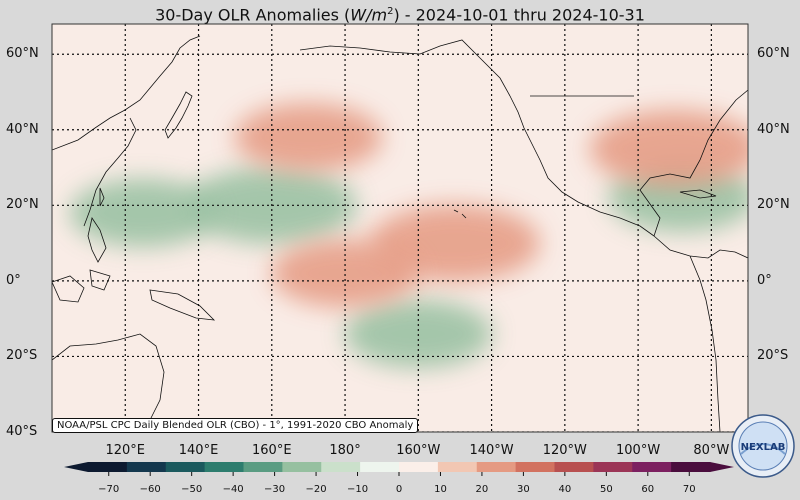 Image resolution: width=800 pixels, height=500 pixels. I want to click on lat-label-right: 60°N, so click(773, 54).